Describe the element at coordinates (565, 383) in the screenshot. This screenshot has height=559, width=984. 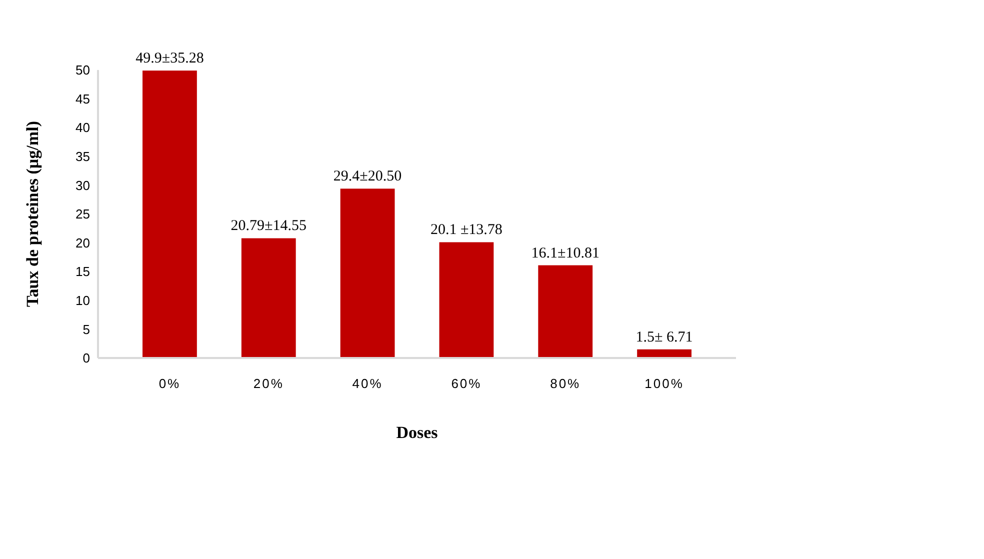
I see `x-tick-label: 80%` at that location.